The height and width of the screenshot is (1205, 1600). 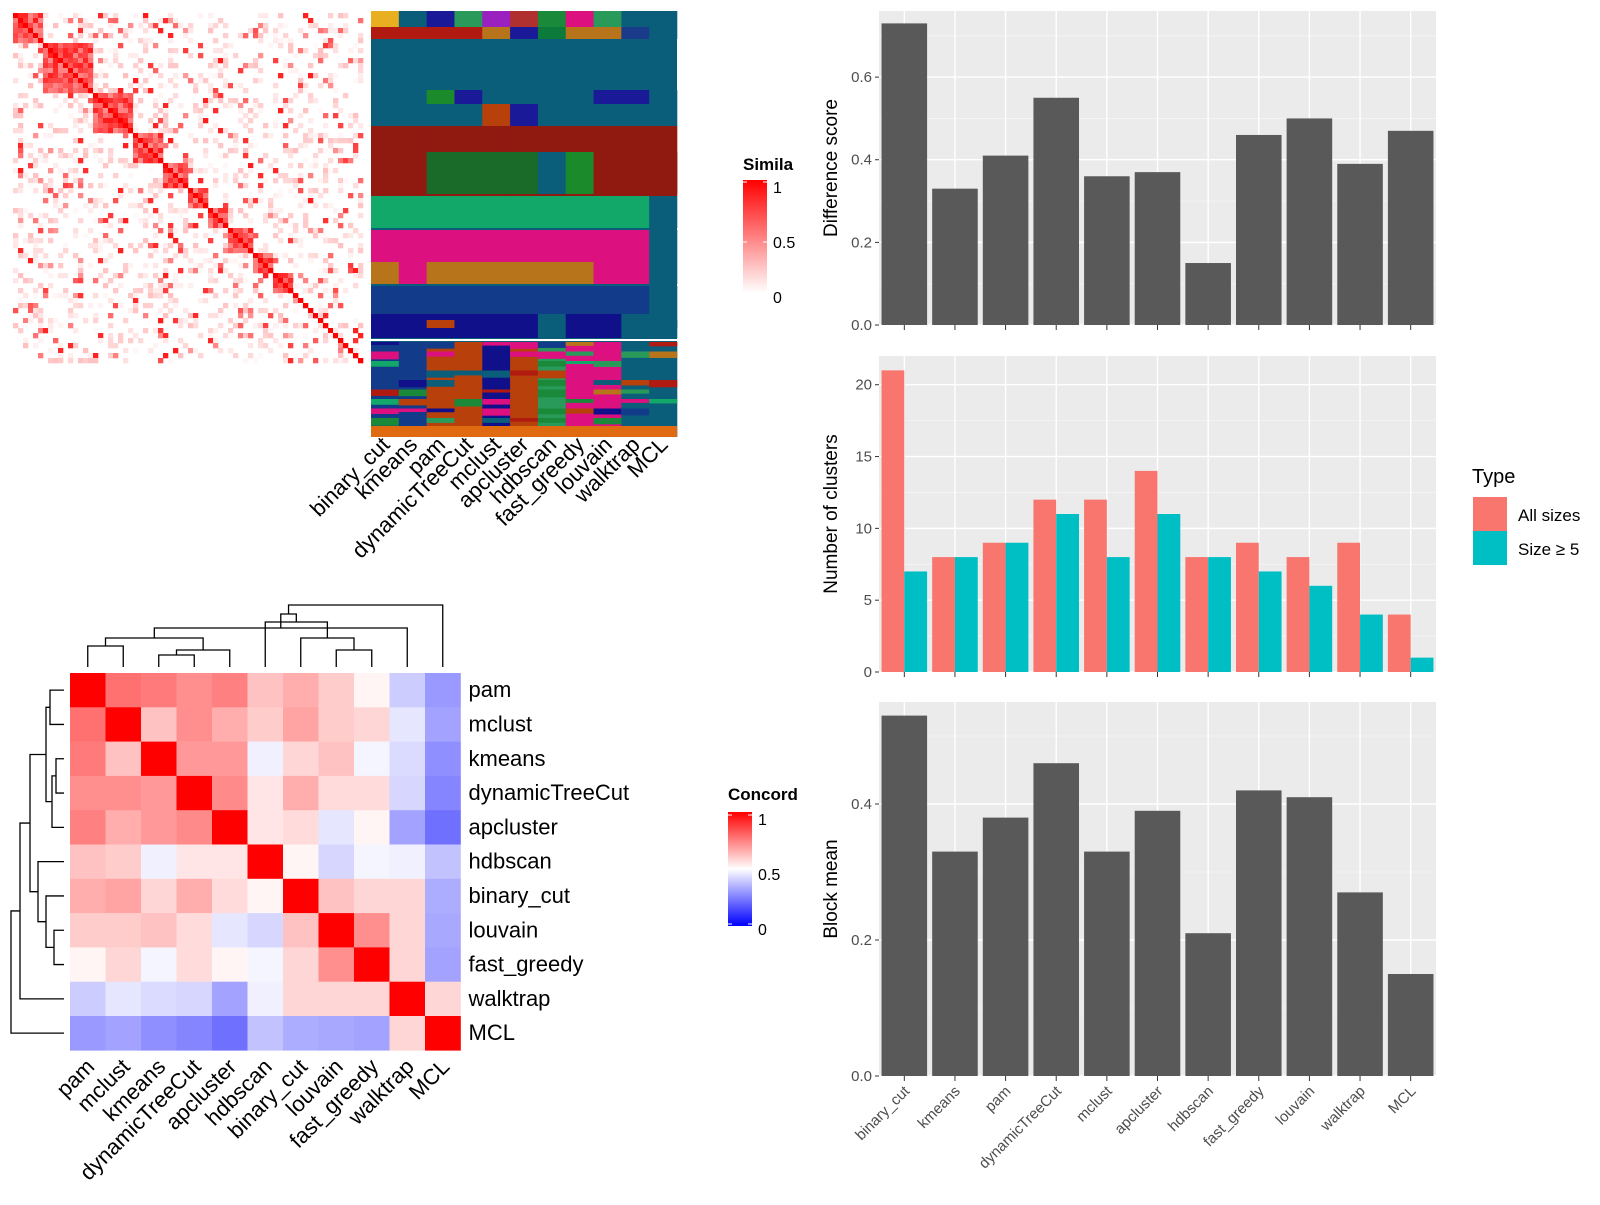 What do you see at coordinates (904, 174) in the screenshot?
I see `bar` at bounding box center [904, 174].